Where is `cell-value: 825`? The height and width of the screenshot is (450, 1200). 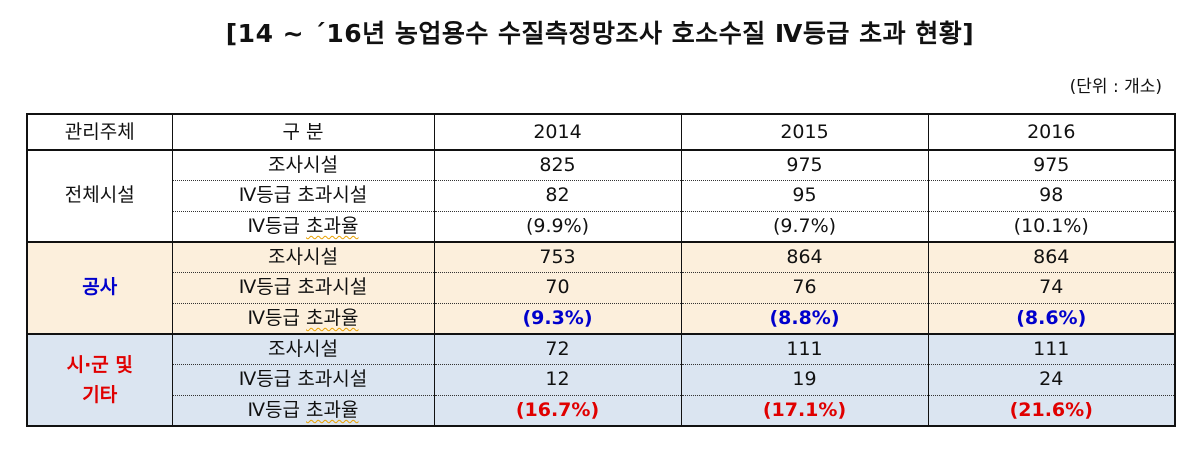 cell-value: 825 is located at coordinates (557, 165).